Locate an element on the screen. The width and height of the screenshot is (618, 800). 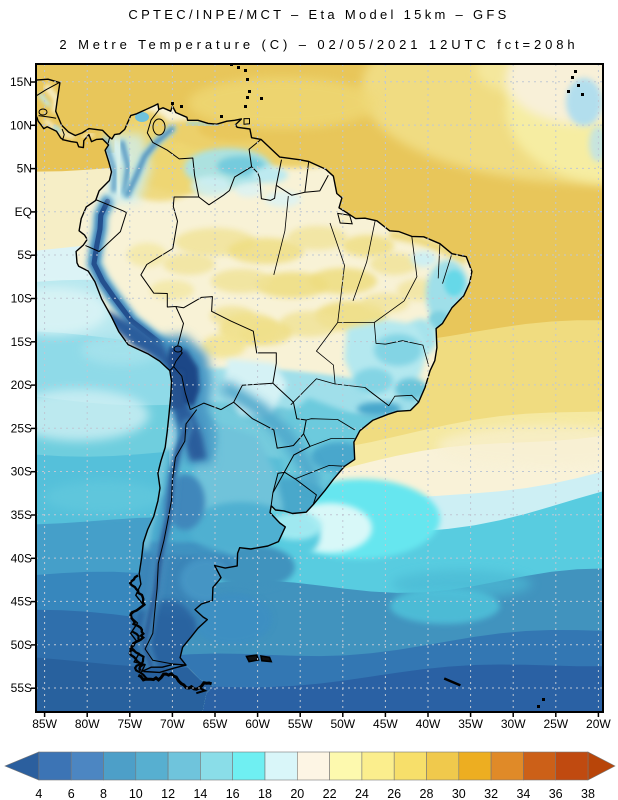
svg-text: 70W is located at coordinates (172, 724).